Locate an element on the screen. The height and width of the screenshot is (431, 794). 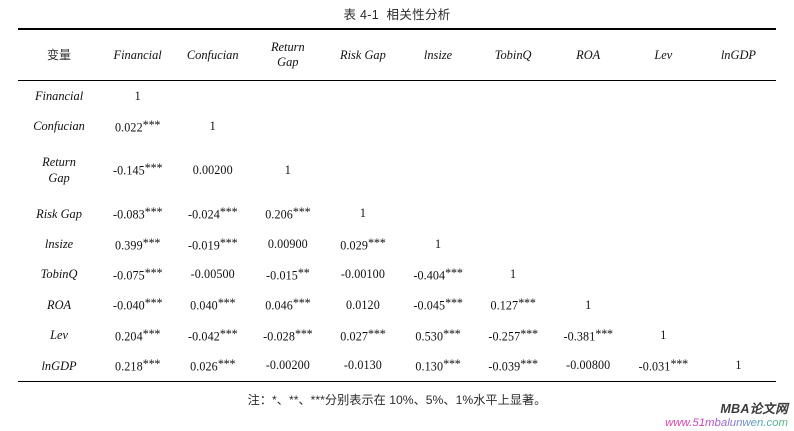
table-row: Confucian 0.022*** 1 is located at coordinates (397, 126).